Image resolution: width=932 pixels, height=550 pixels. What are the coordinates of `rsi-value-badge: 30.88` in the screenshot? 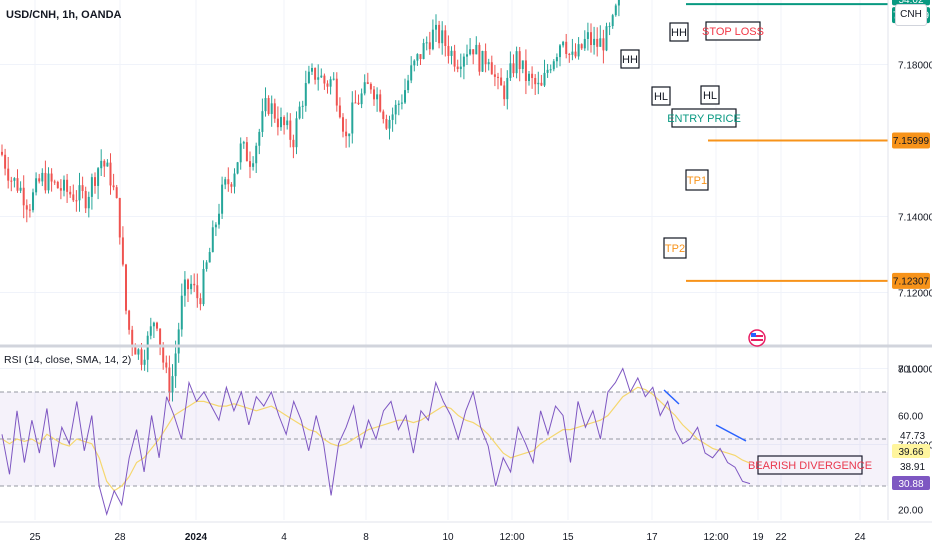 It's located at (910, 484).